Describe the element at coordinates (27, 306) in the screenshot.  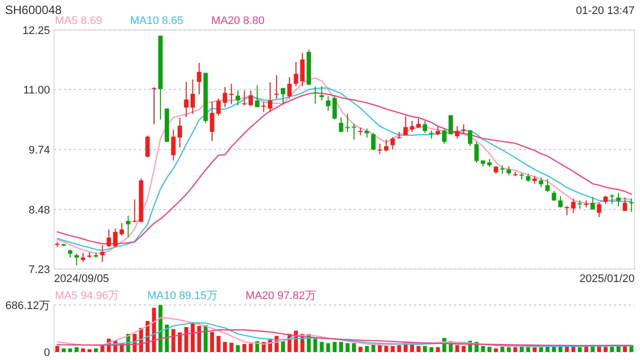
I see `y-tick-label: 686.12万` at that location.